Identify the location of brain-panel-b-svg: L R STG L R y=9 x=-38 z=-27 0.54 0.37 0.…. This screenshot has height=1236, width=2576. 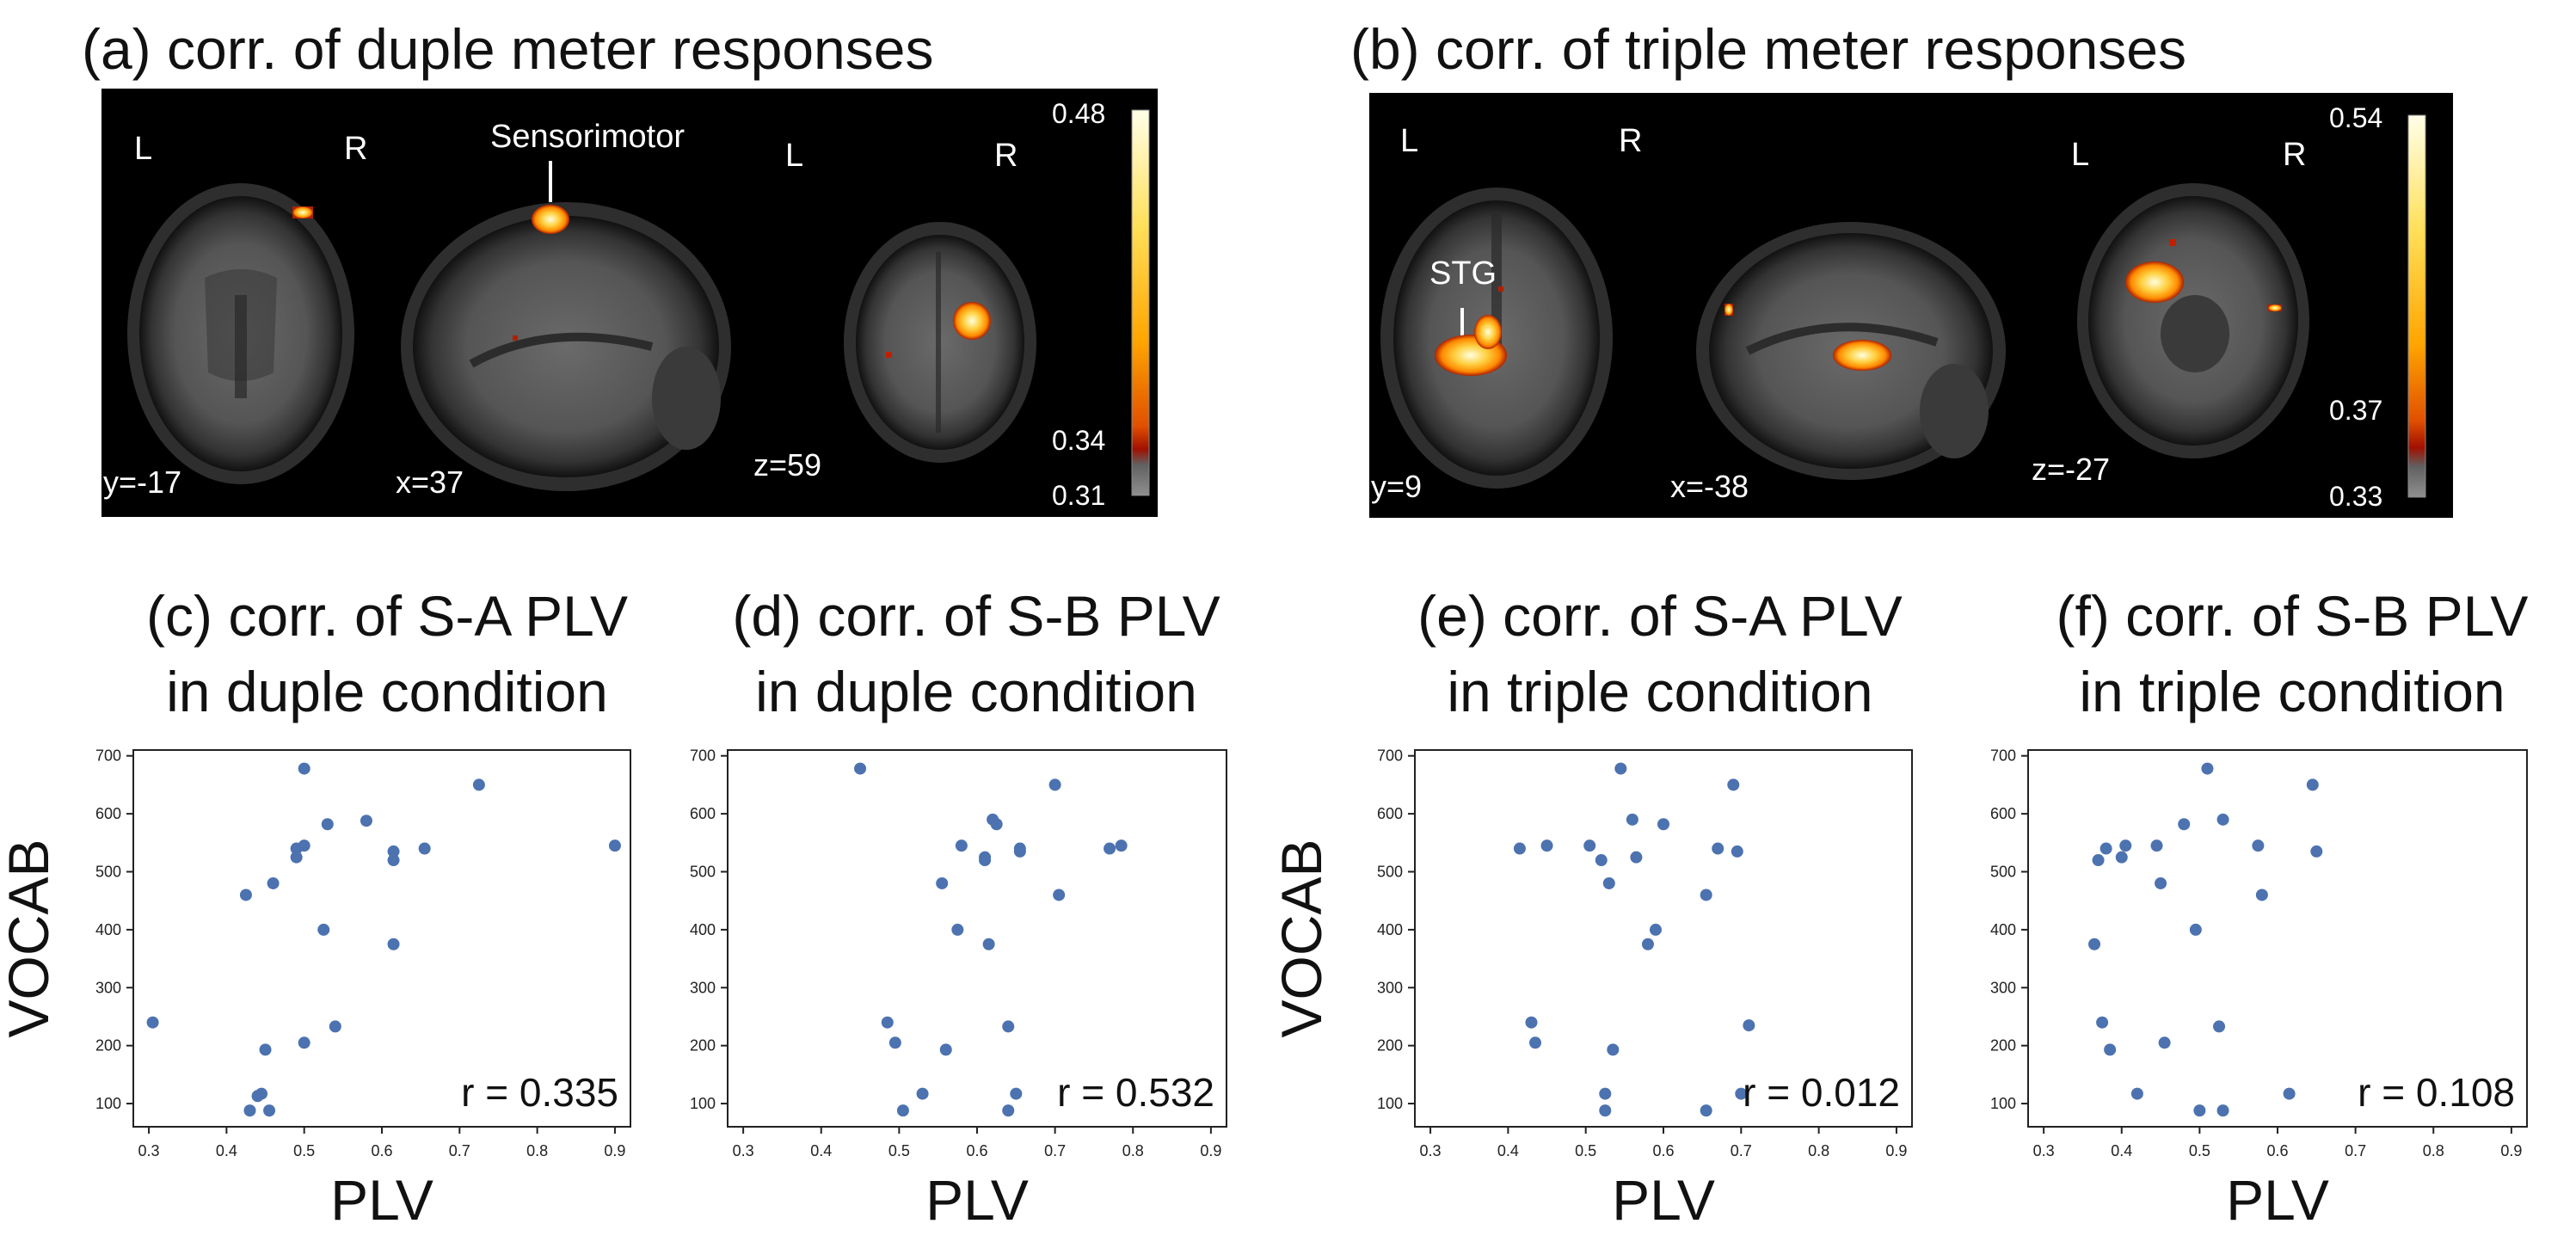
(1898, 307).